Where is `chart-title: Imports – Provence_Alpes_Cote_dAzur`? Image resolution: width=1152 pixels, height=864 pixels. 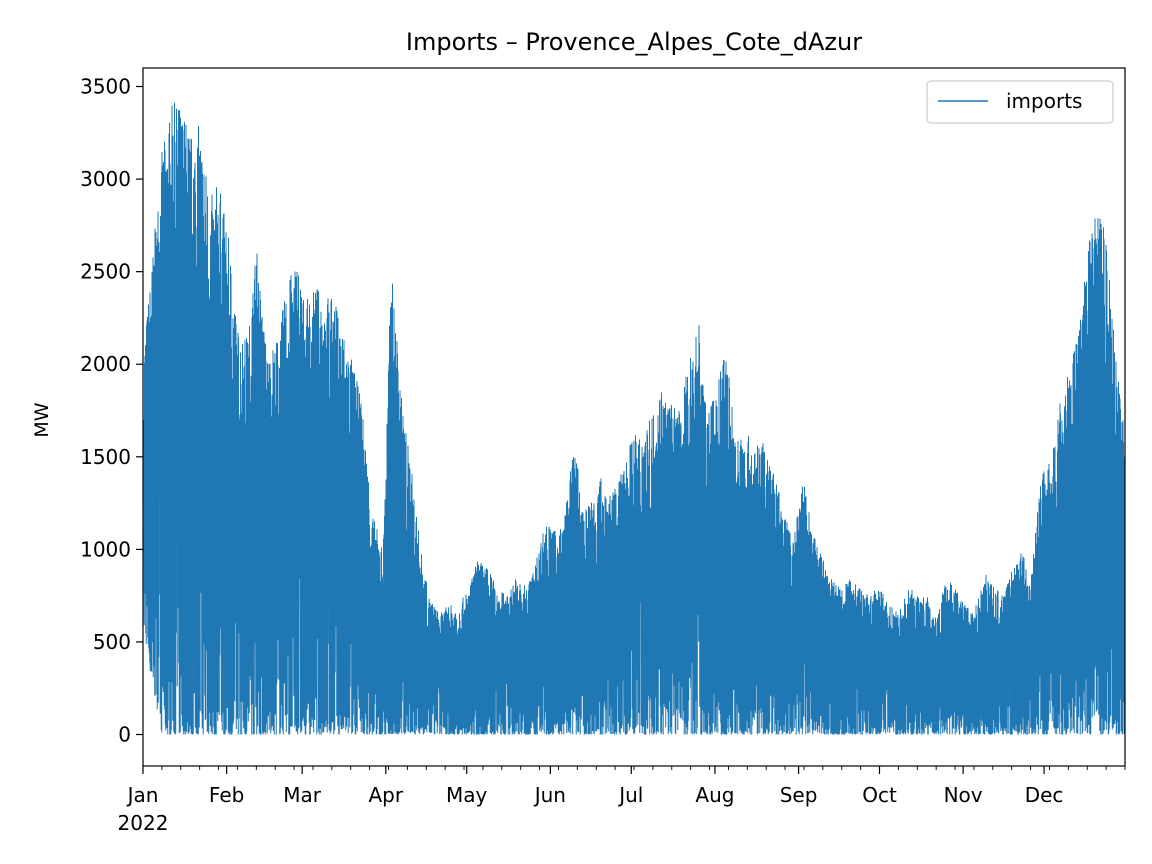 chart-title: Imports – Provence_Alpes_Cote_dAzur is located at coordinates (634, 42).